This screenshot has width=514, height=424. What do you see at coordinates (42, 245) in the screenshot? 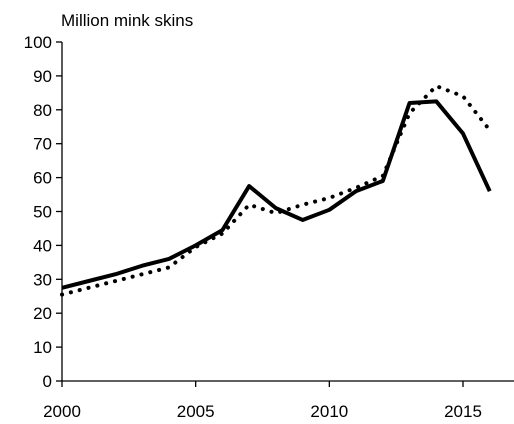
I see `y-tick-label: 40` at bounding box center [42, 245].